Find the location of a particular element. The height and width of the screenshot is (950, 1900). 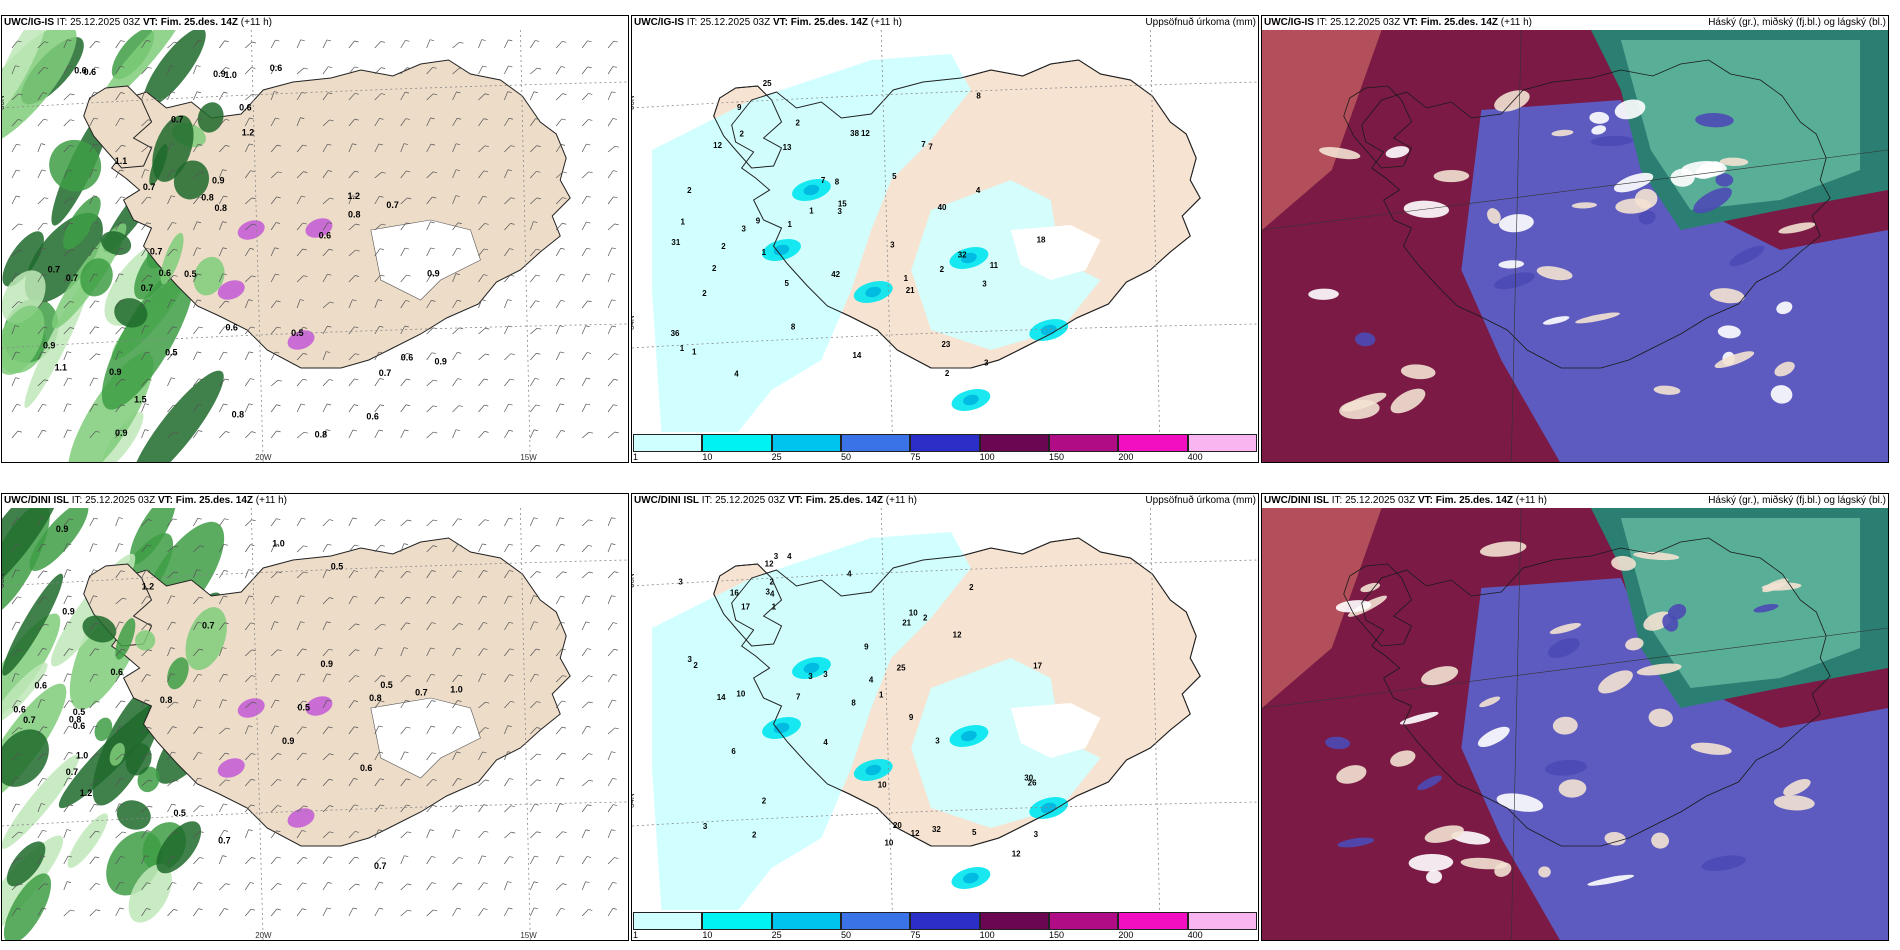

value-label: 23 is located at coordinates (946, 344).